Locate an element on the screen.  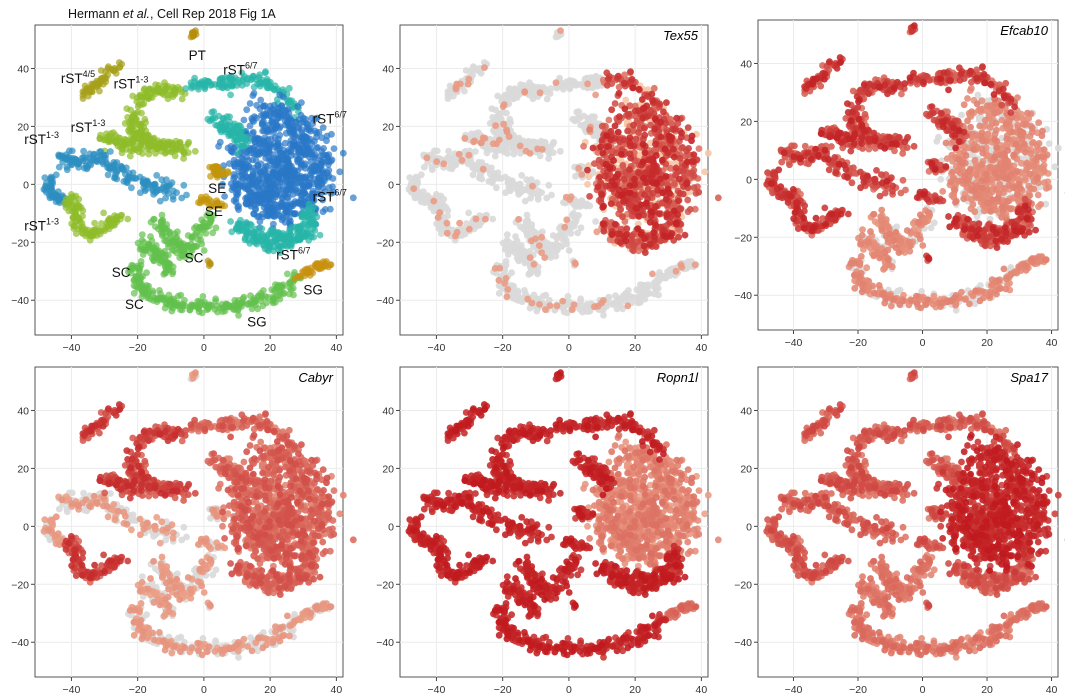
y-tick-label: −20 is located at coordinates (20, 243).